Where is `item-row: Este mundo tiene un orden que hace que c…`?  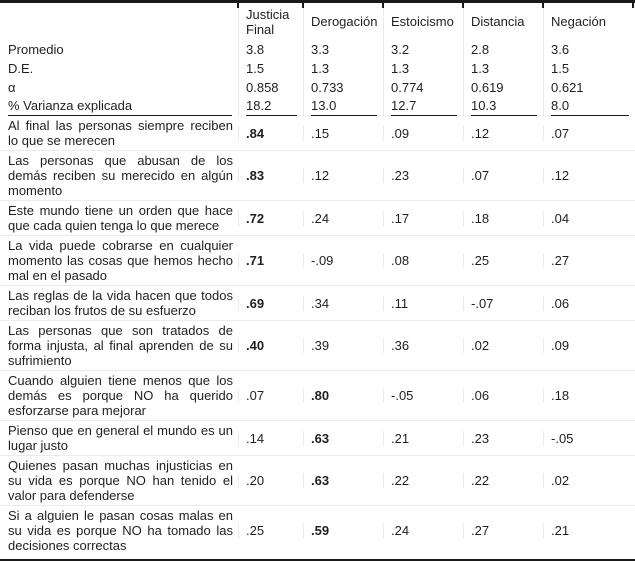
item-row: Este mundo tiene un orden que hace que c… is located at coordinates (317, 218).